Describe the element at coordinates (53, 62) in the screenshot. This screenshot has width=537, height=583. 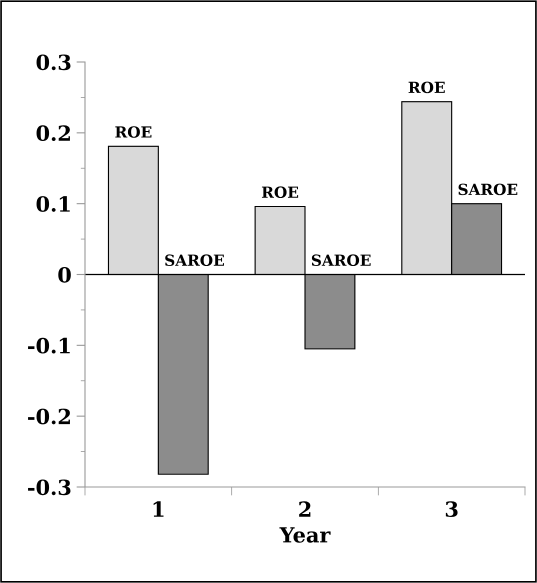
I see `y-tick-label: 0.3` at that location.